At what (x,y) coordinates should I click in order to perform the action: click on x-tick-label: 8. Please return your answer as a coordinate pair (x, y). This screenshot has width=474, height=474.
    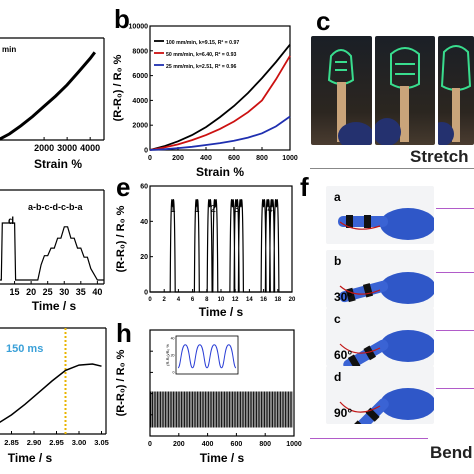
    Looking at the image, I should click on (207, 300).